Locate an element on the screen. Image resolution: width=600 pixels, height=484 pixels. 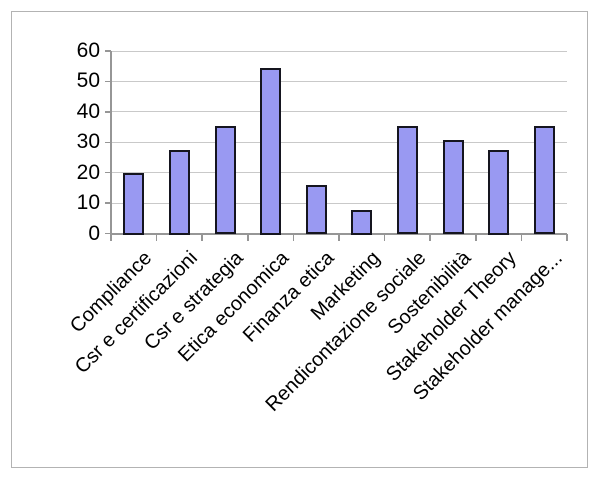
y-axis-tick-label: 50 is located at coordinates (88, 81).